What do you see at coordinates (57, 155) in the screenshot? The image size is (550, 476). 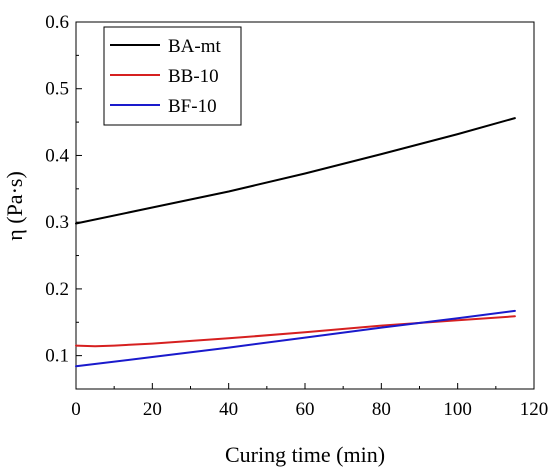 I see `y-tick-label: 0.4` at bounding box center [57, 155].